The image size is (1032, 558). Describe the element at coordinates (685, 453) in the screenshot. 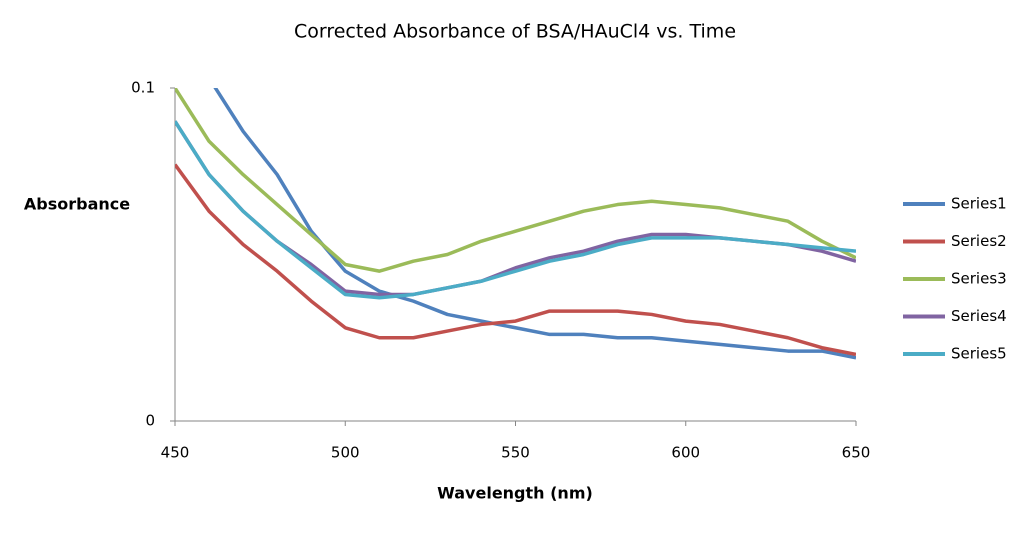

I see `x-tick-label: 600` at that location.